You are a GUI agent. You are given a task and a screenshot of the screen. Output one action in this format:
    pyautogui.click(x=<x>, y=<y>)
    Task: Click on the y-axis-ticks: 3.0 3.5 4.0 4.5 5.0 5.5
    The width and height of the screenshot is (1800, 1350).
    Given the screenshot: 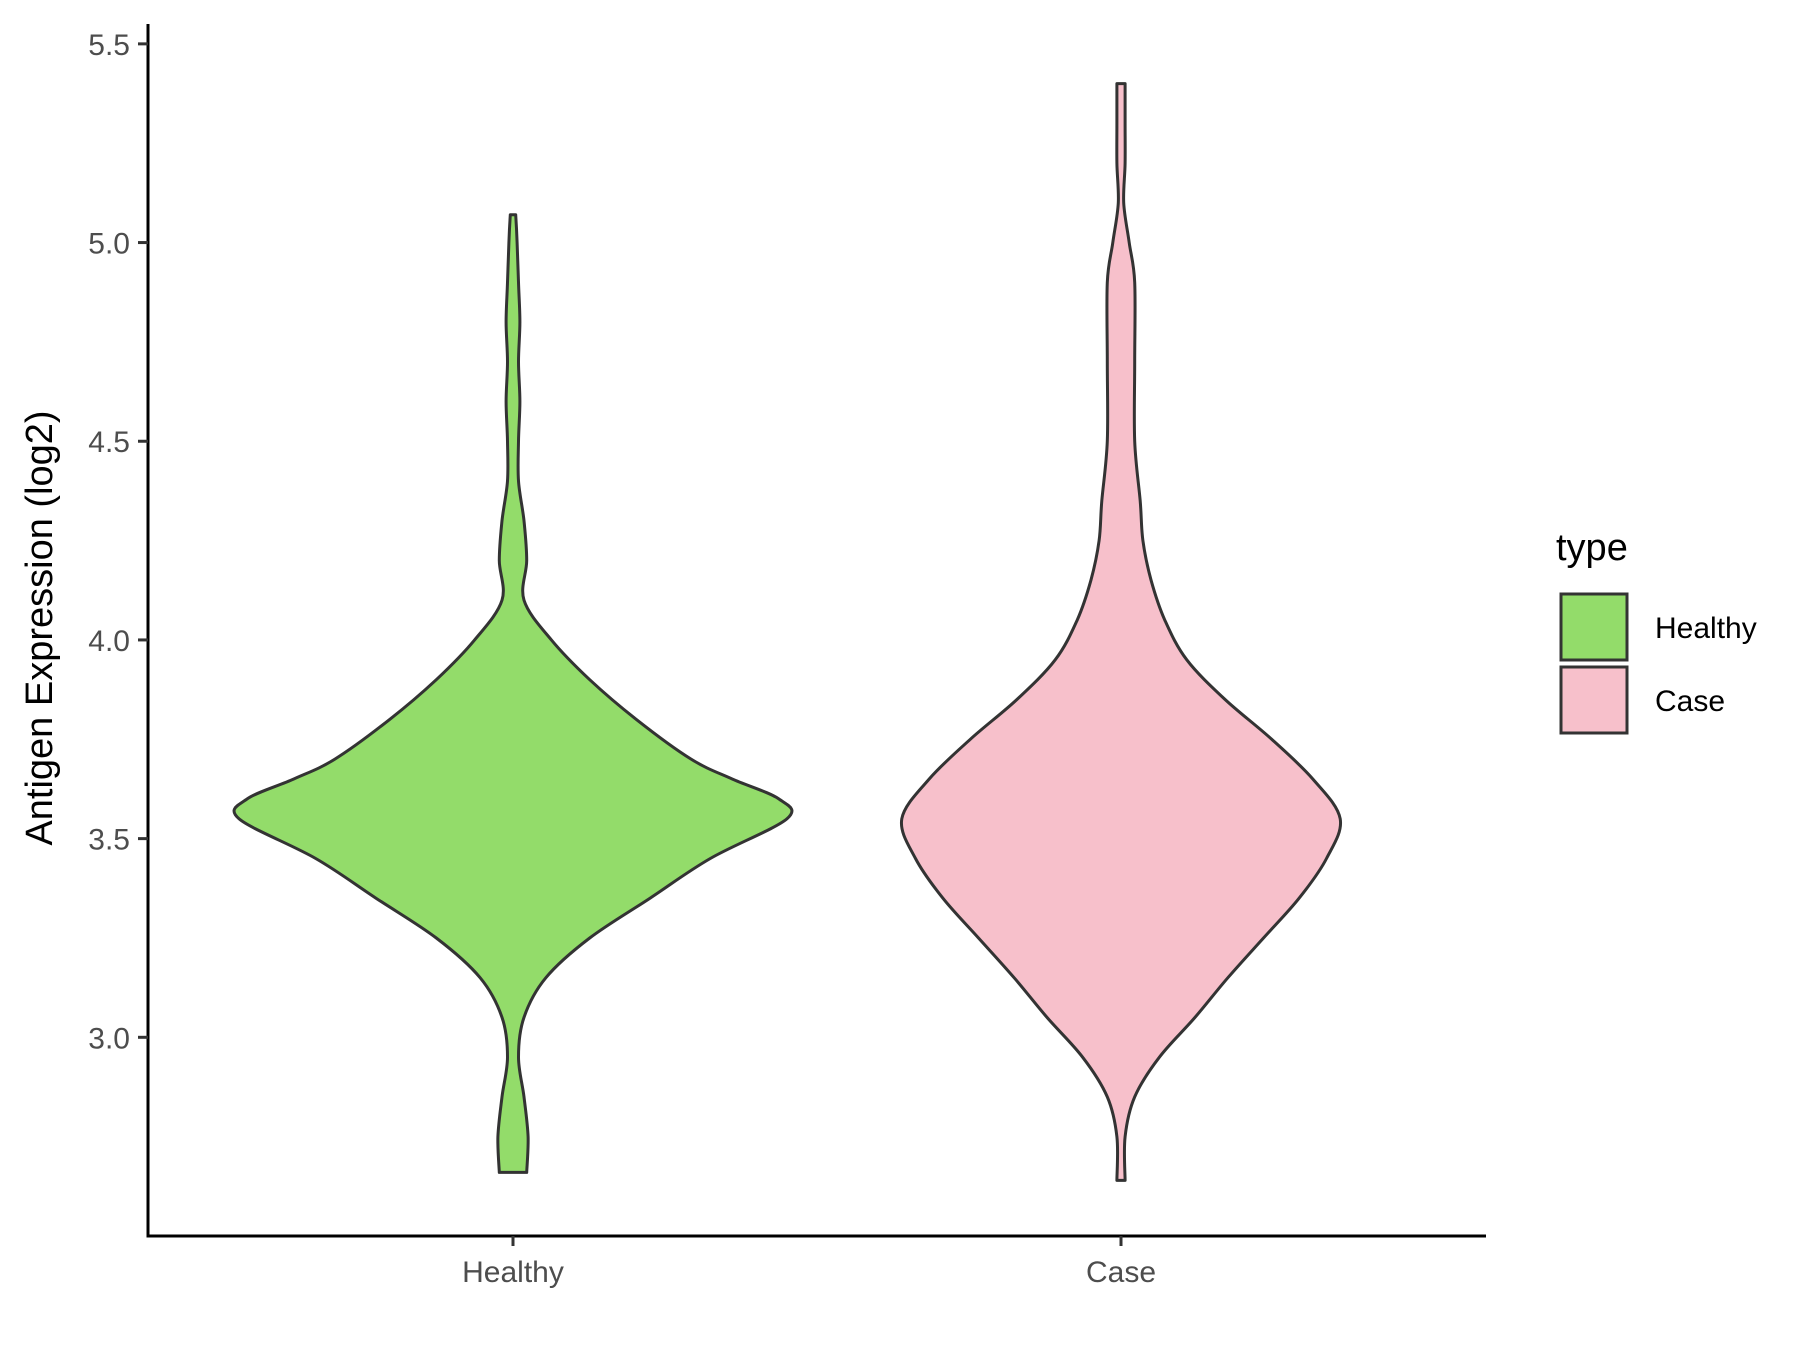 What is the action you would take?
    pyautogui.click(x=118, y=542)
    